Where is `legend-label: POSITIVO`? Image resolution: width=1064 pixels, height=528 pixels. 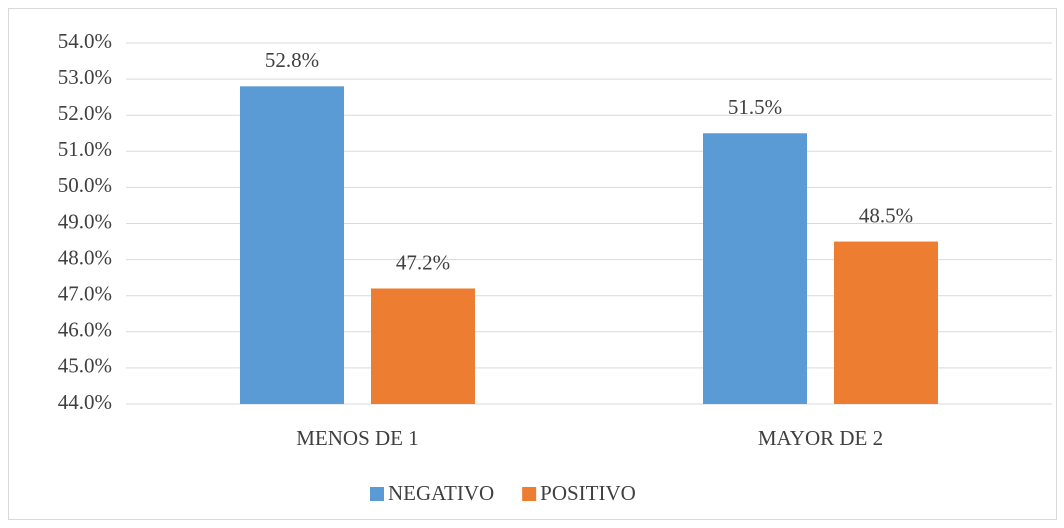 legend-label: POSITIVO is located at coordinates (588, 493).